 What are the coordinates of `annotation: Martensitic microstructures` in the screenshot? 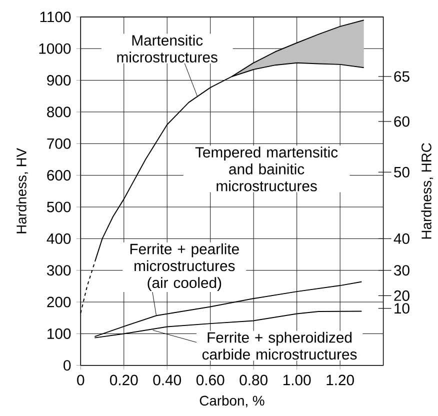 It's located at (167, 48).